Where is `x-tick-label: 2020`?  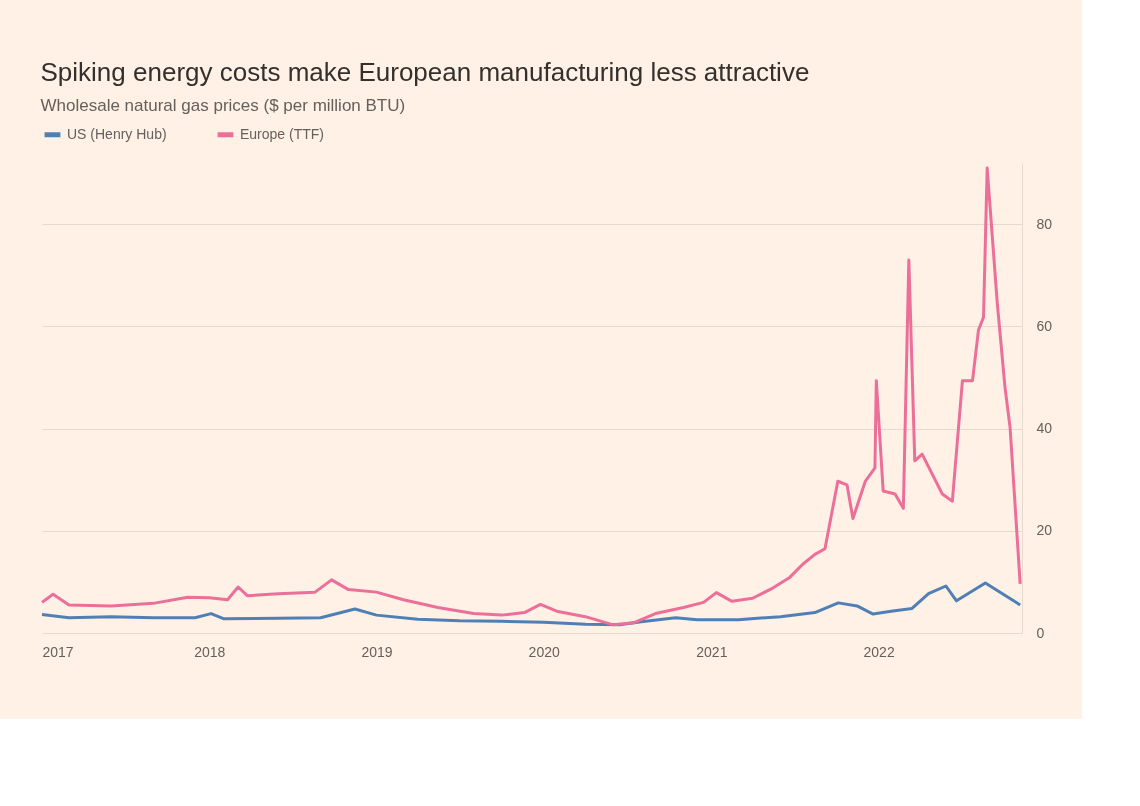 x-tick-label: 2020 is located at coordinates (544, 651).